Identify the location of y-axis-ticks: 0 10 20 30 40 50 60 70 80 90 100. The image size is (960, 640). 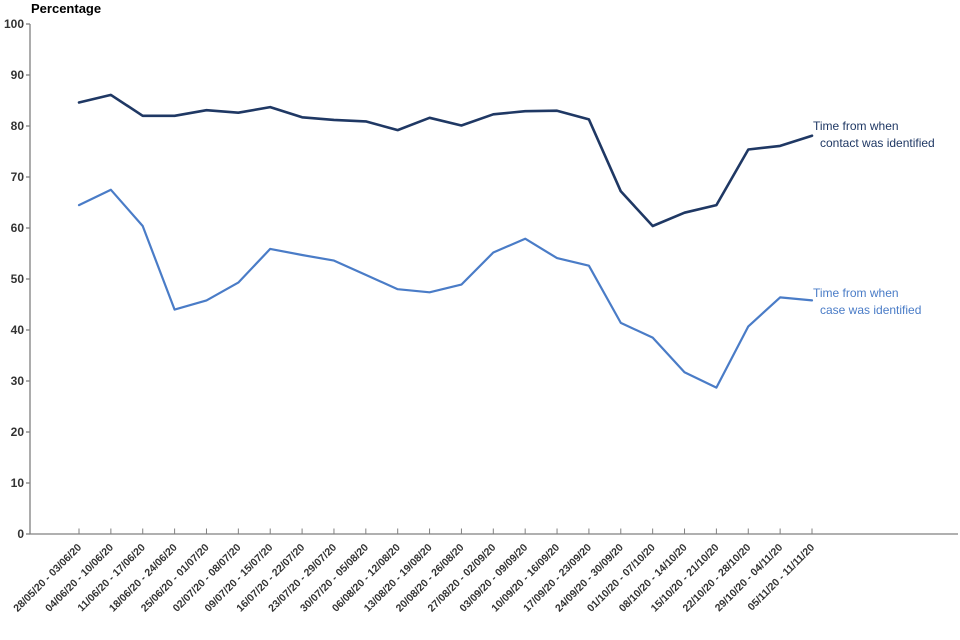
(17, 279).